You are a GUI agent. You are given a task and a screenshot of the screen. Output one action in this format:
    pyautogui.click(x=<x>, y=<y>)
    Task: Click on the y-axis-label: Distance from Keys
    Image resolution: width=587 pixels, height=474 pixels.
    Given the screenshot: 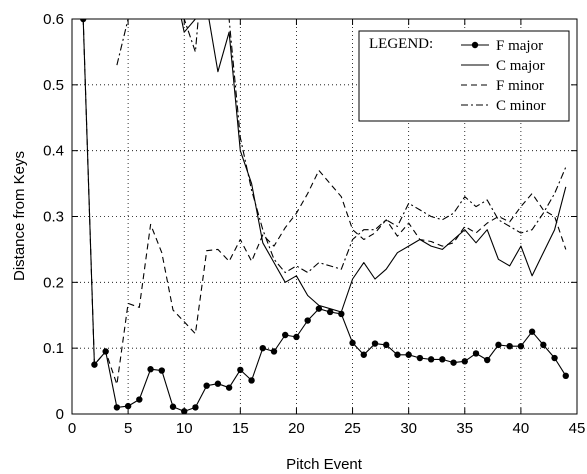 What is the action you would take?
    pyautogui.click(x=19, y=216)
    